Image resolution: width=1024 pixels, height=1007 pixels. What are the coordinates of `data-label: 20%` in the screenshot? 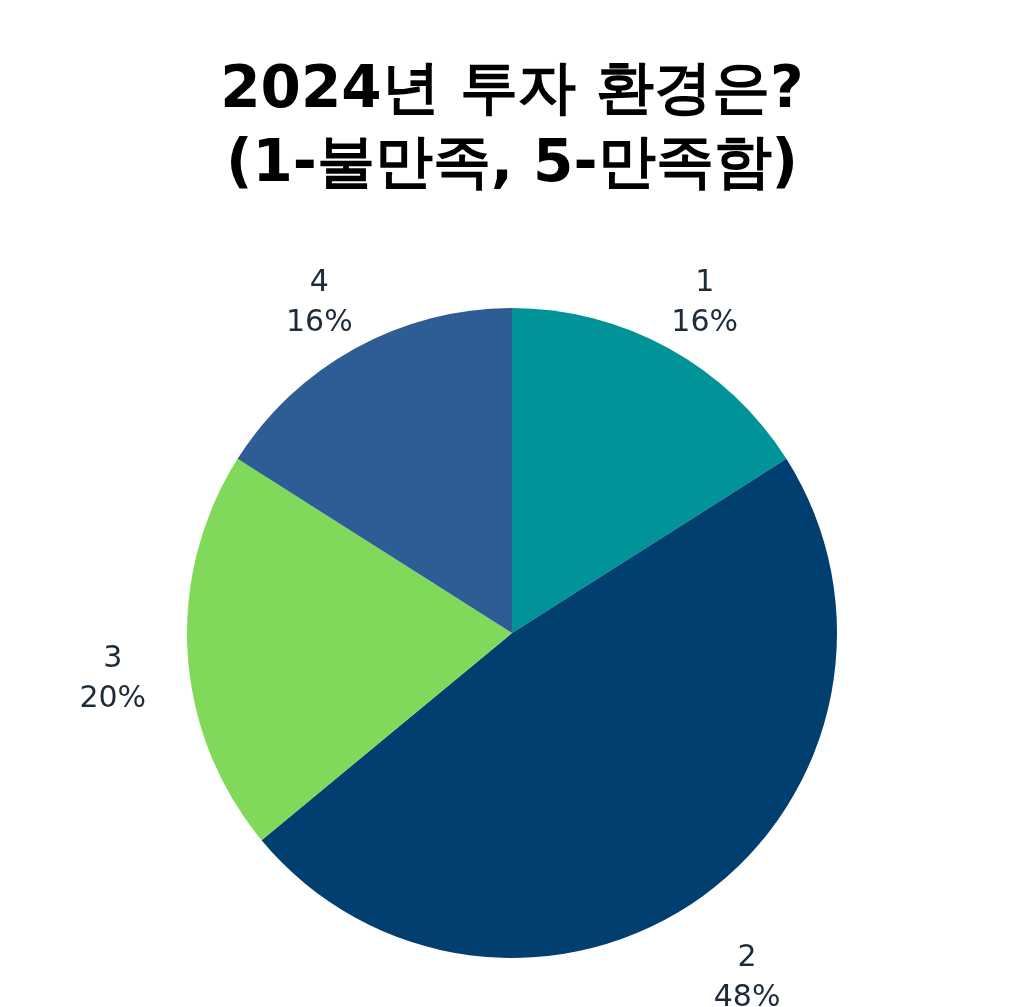 It's located at (113, 697).